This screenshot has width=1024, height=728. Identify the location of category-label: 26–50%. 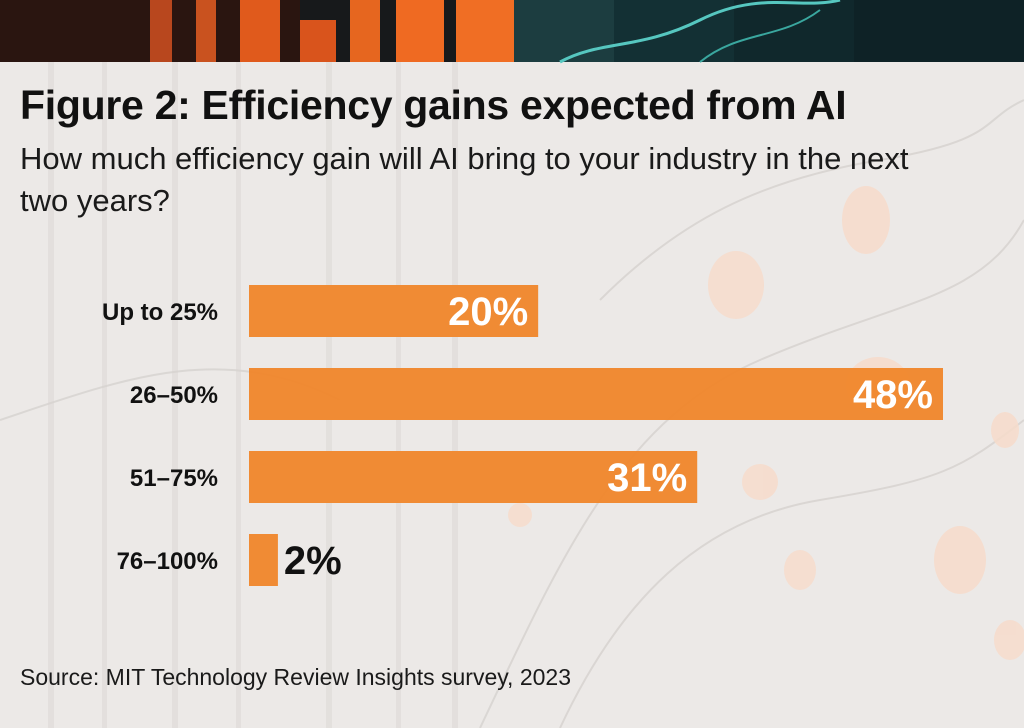
(174, 395).